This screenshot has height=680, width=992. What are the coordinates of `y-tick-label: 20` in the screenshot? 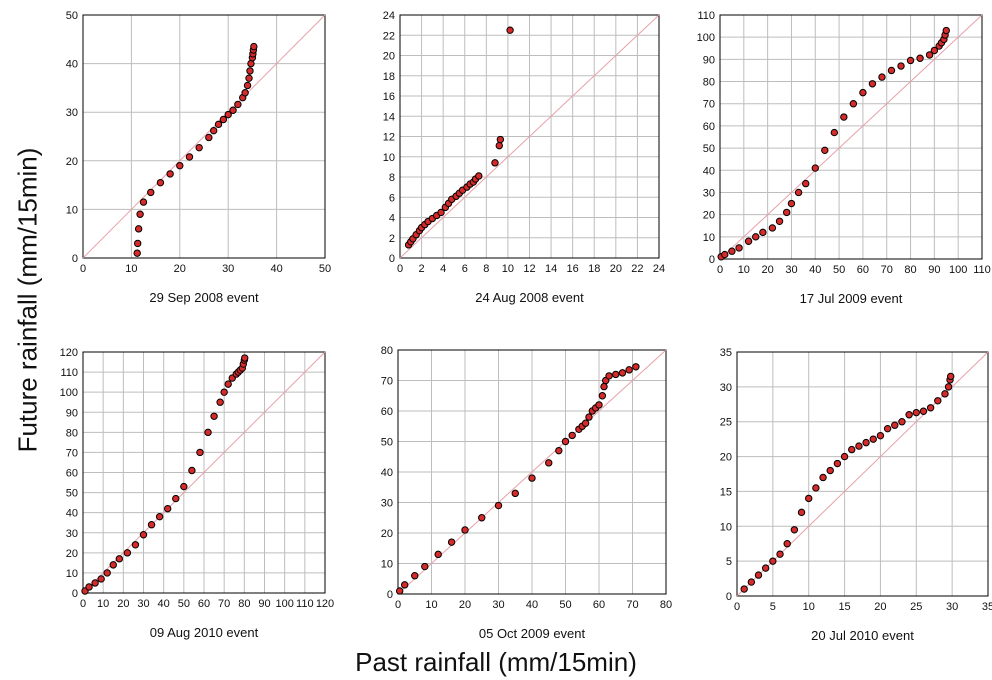 It's located at (389, 57).